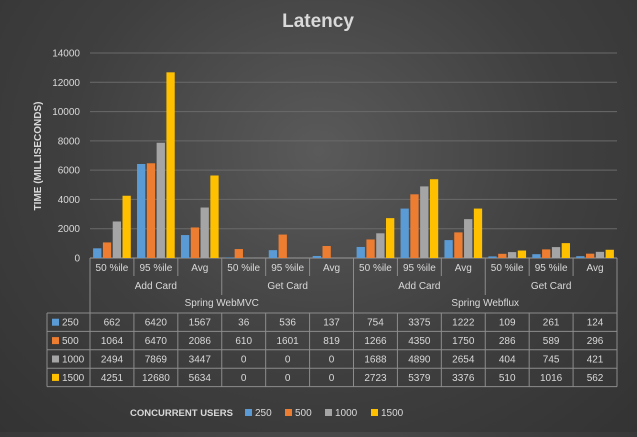 This screenshot has height=437, width=637. What do you see at coordinates (200, 323) in the screenshot?
I see `table-cell: 1567` at bounding box center [200, 323].